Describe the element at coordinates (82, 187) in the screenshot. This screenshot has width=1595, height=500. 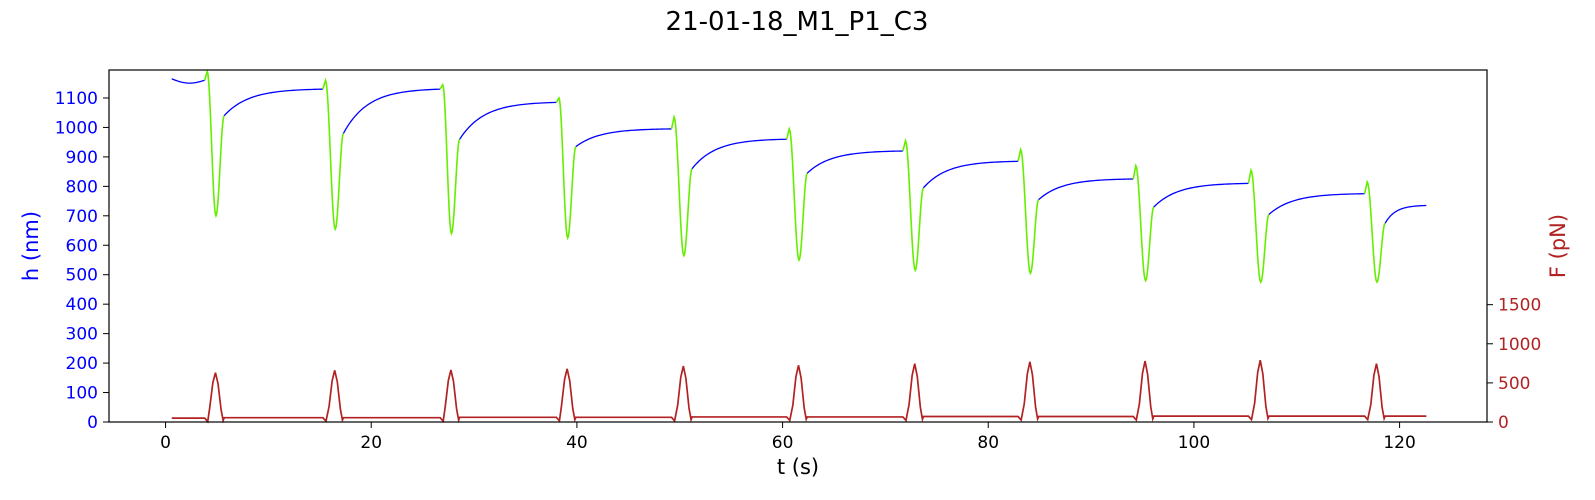
I see `y-left-tick-label: 800` at that location.